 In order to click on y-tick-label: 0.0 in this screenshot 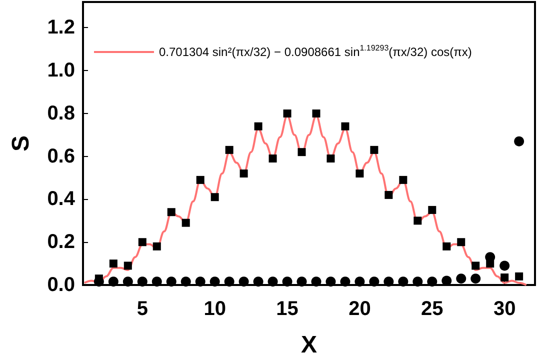, I will do `click(61, 285)`.